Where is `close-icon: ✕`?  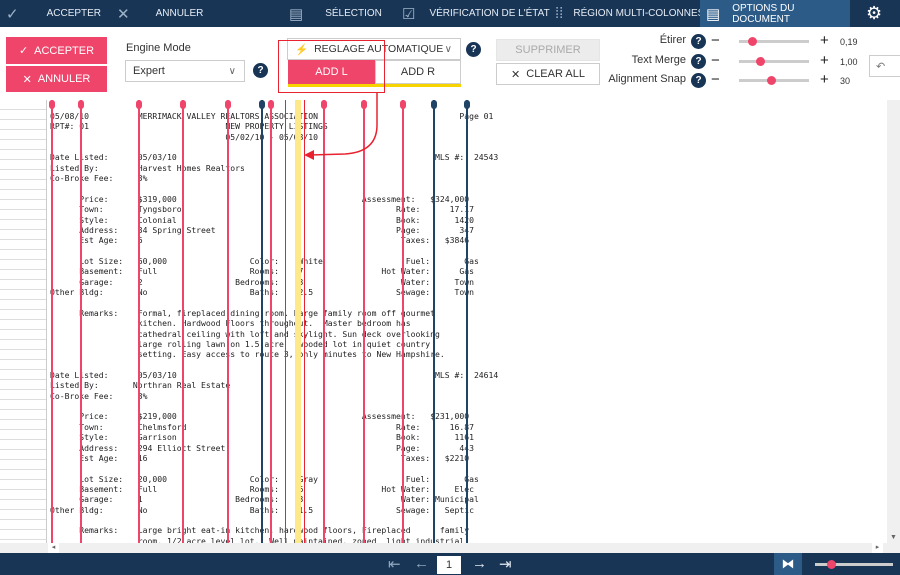 close-icon: ✕ is located at coordinates (27, 79).